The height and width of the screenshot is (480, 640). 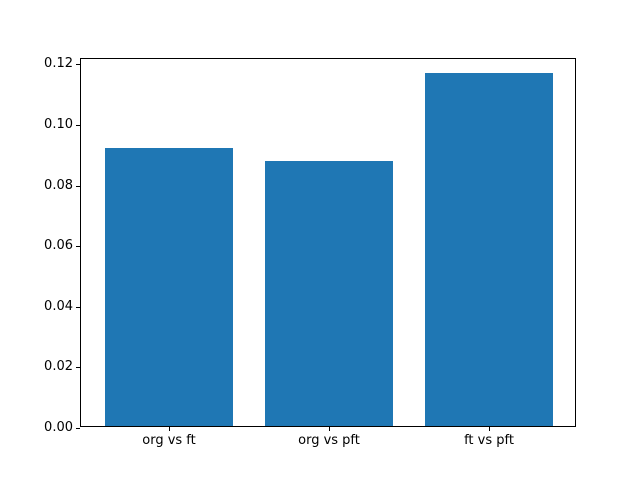 I want to click on y-tick-label: 0.04, so click(x=58, y=306).